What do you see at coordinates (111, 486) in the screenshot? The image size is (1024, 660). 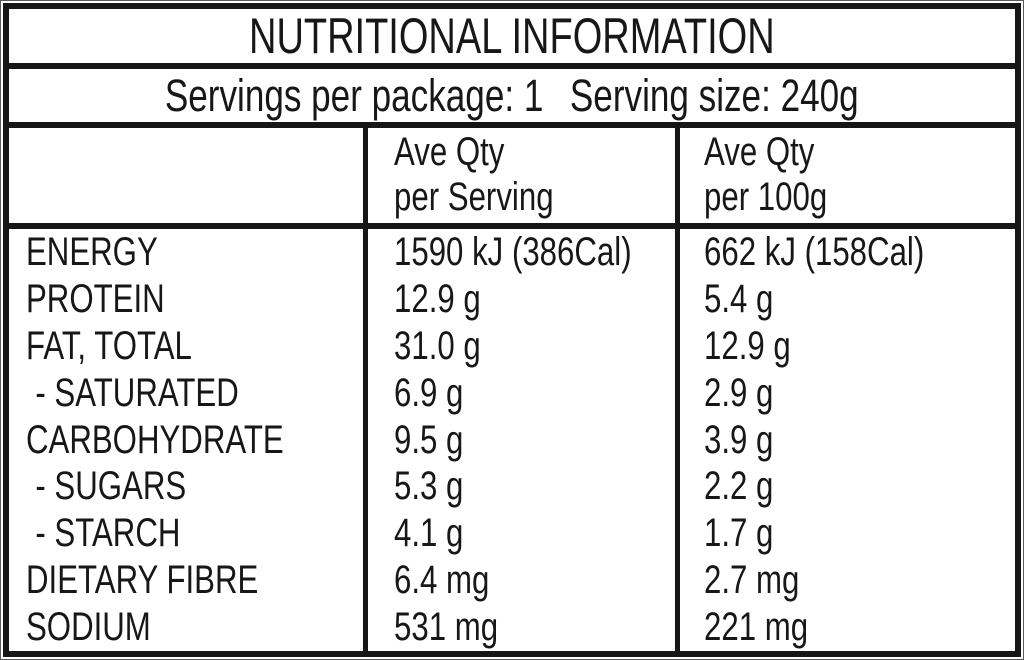 I see `nutrient-label: - SUGARS` at bounding box center [111, 486].